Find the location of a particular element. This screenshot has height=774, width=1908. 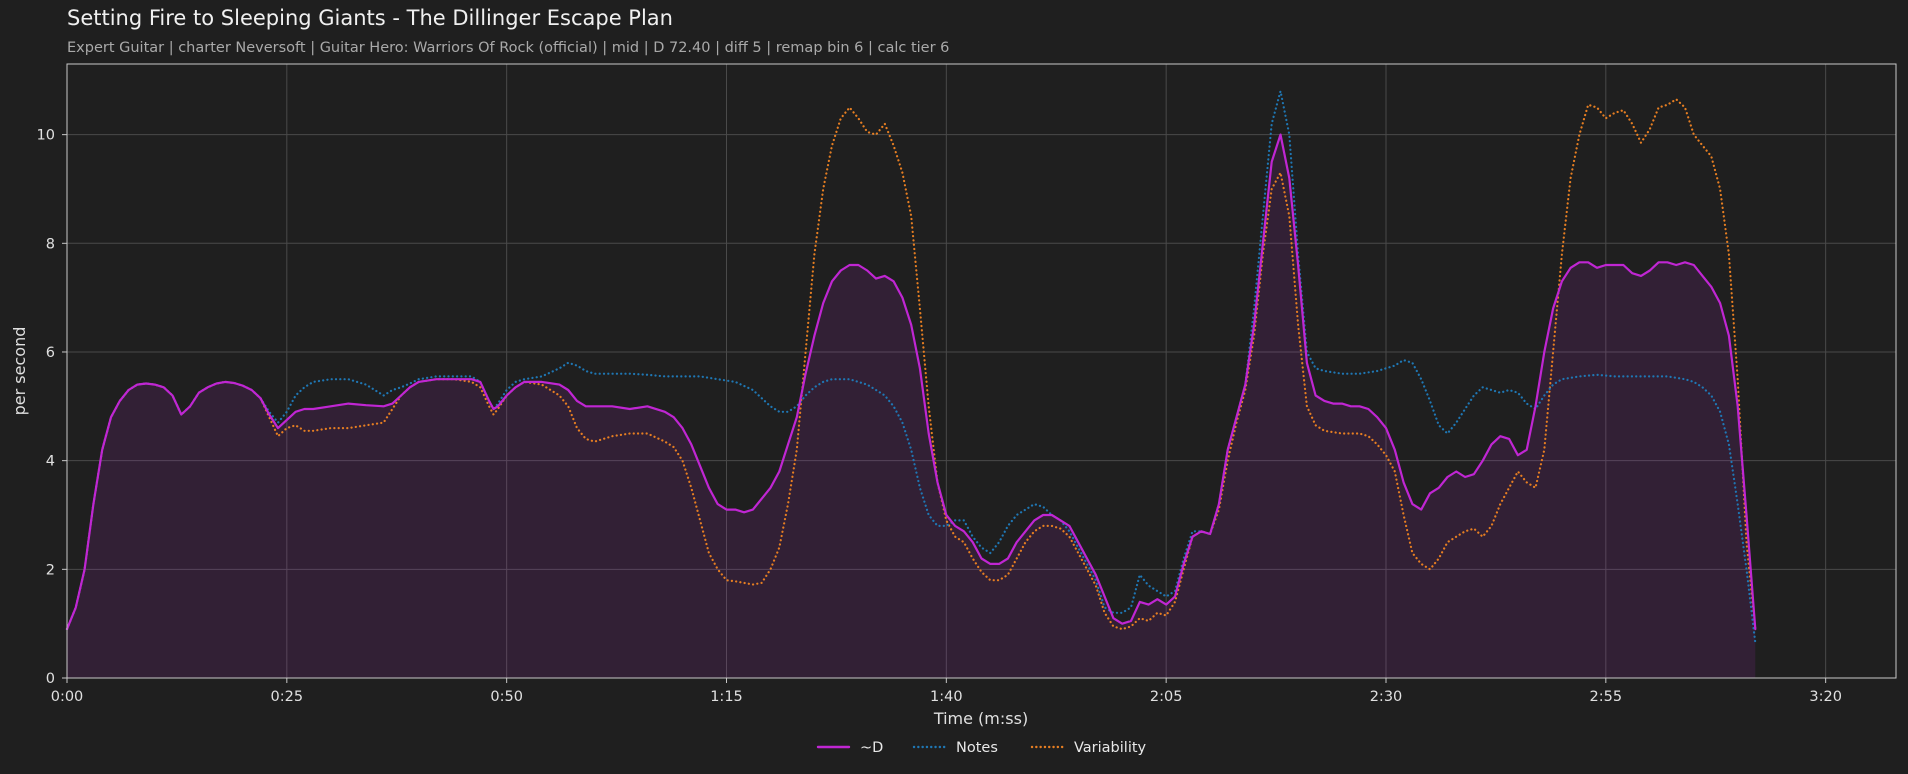

x-tick-label: 2:05 is located at coordinates (1166, 697).